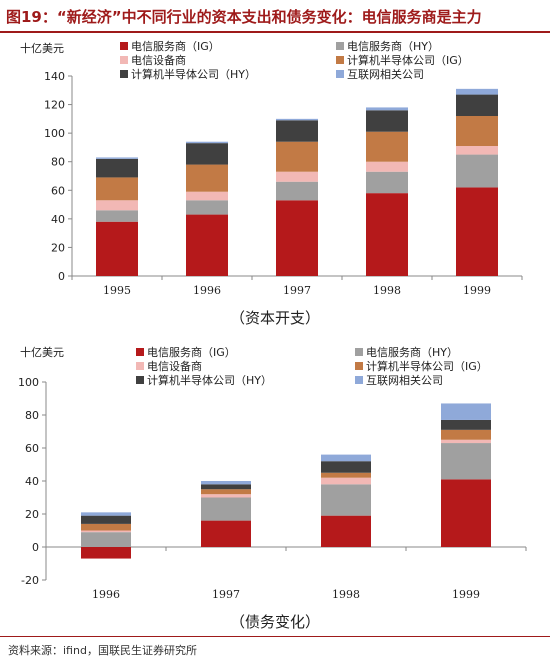 Image resolution: width=550 pixels, height=664 pixels. Describe the element at coordinates (117, 216) in the screenshot. I see `bar-segment-1995-s1` at that location.